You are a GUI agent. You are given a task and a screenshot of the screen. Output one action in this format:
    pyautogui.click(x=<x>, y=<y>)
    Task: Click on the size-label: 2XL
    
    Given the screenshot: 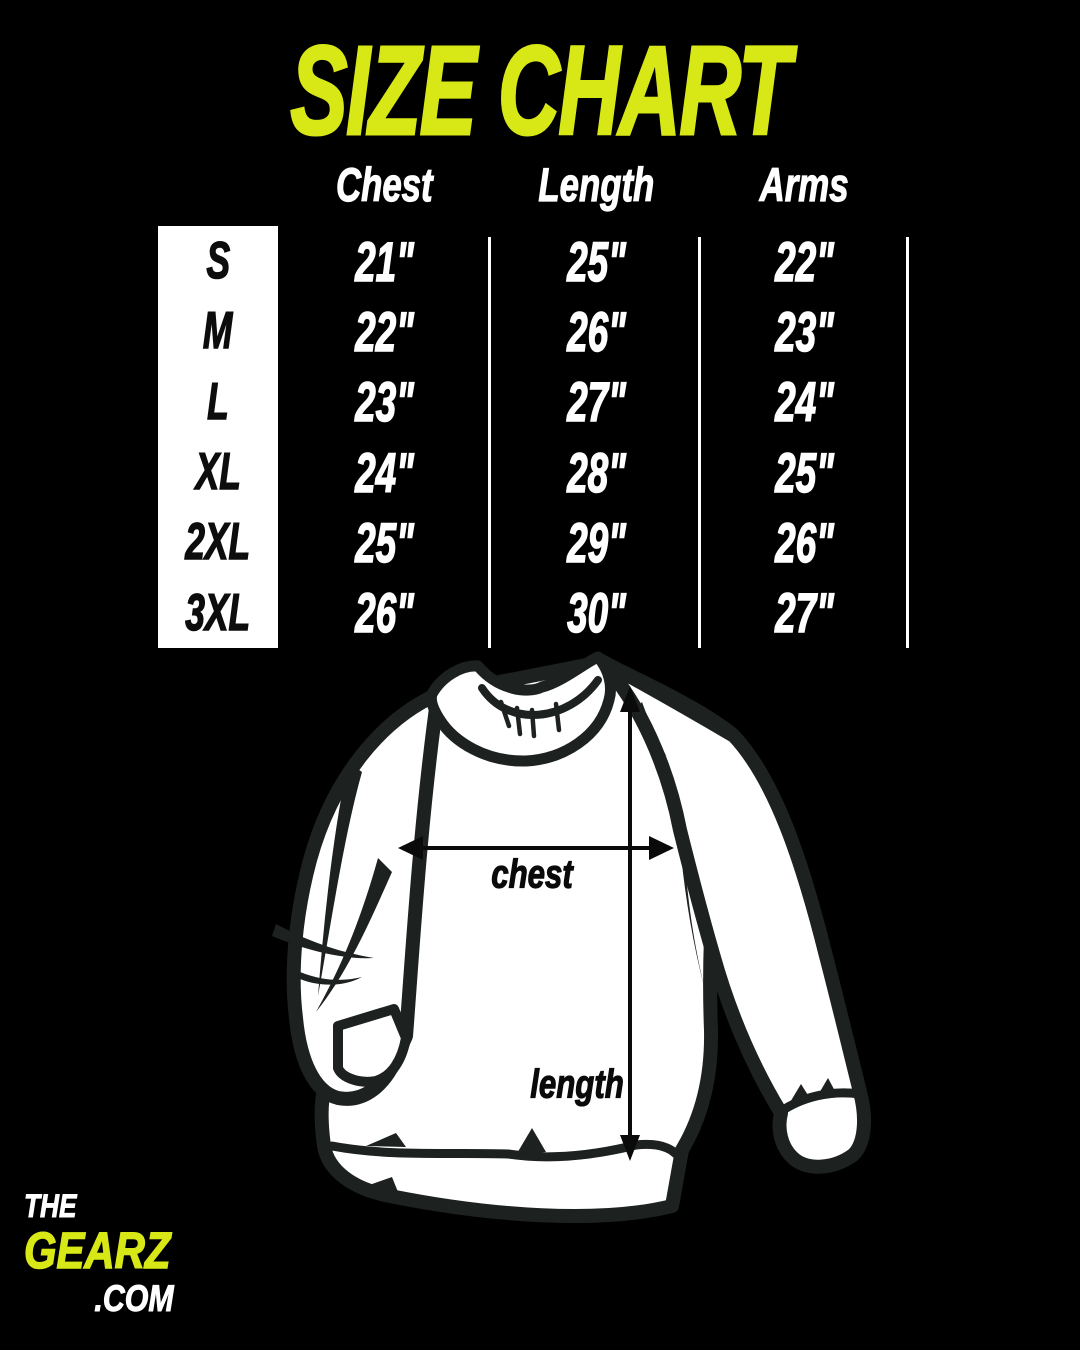 What is the action you would take?
    pyautogui.click(x=218, y=543)
    